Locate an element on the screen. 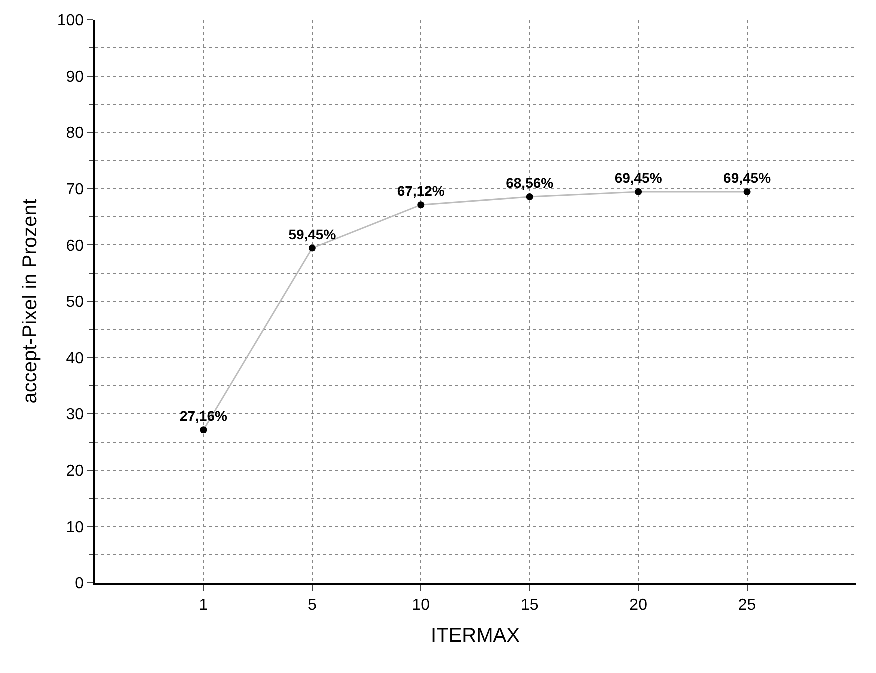 This screenshot has height=673, width=876. y-tick-label: 0 is located at coordinates (79, 584).